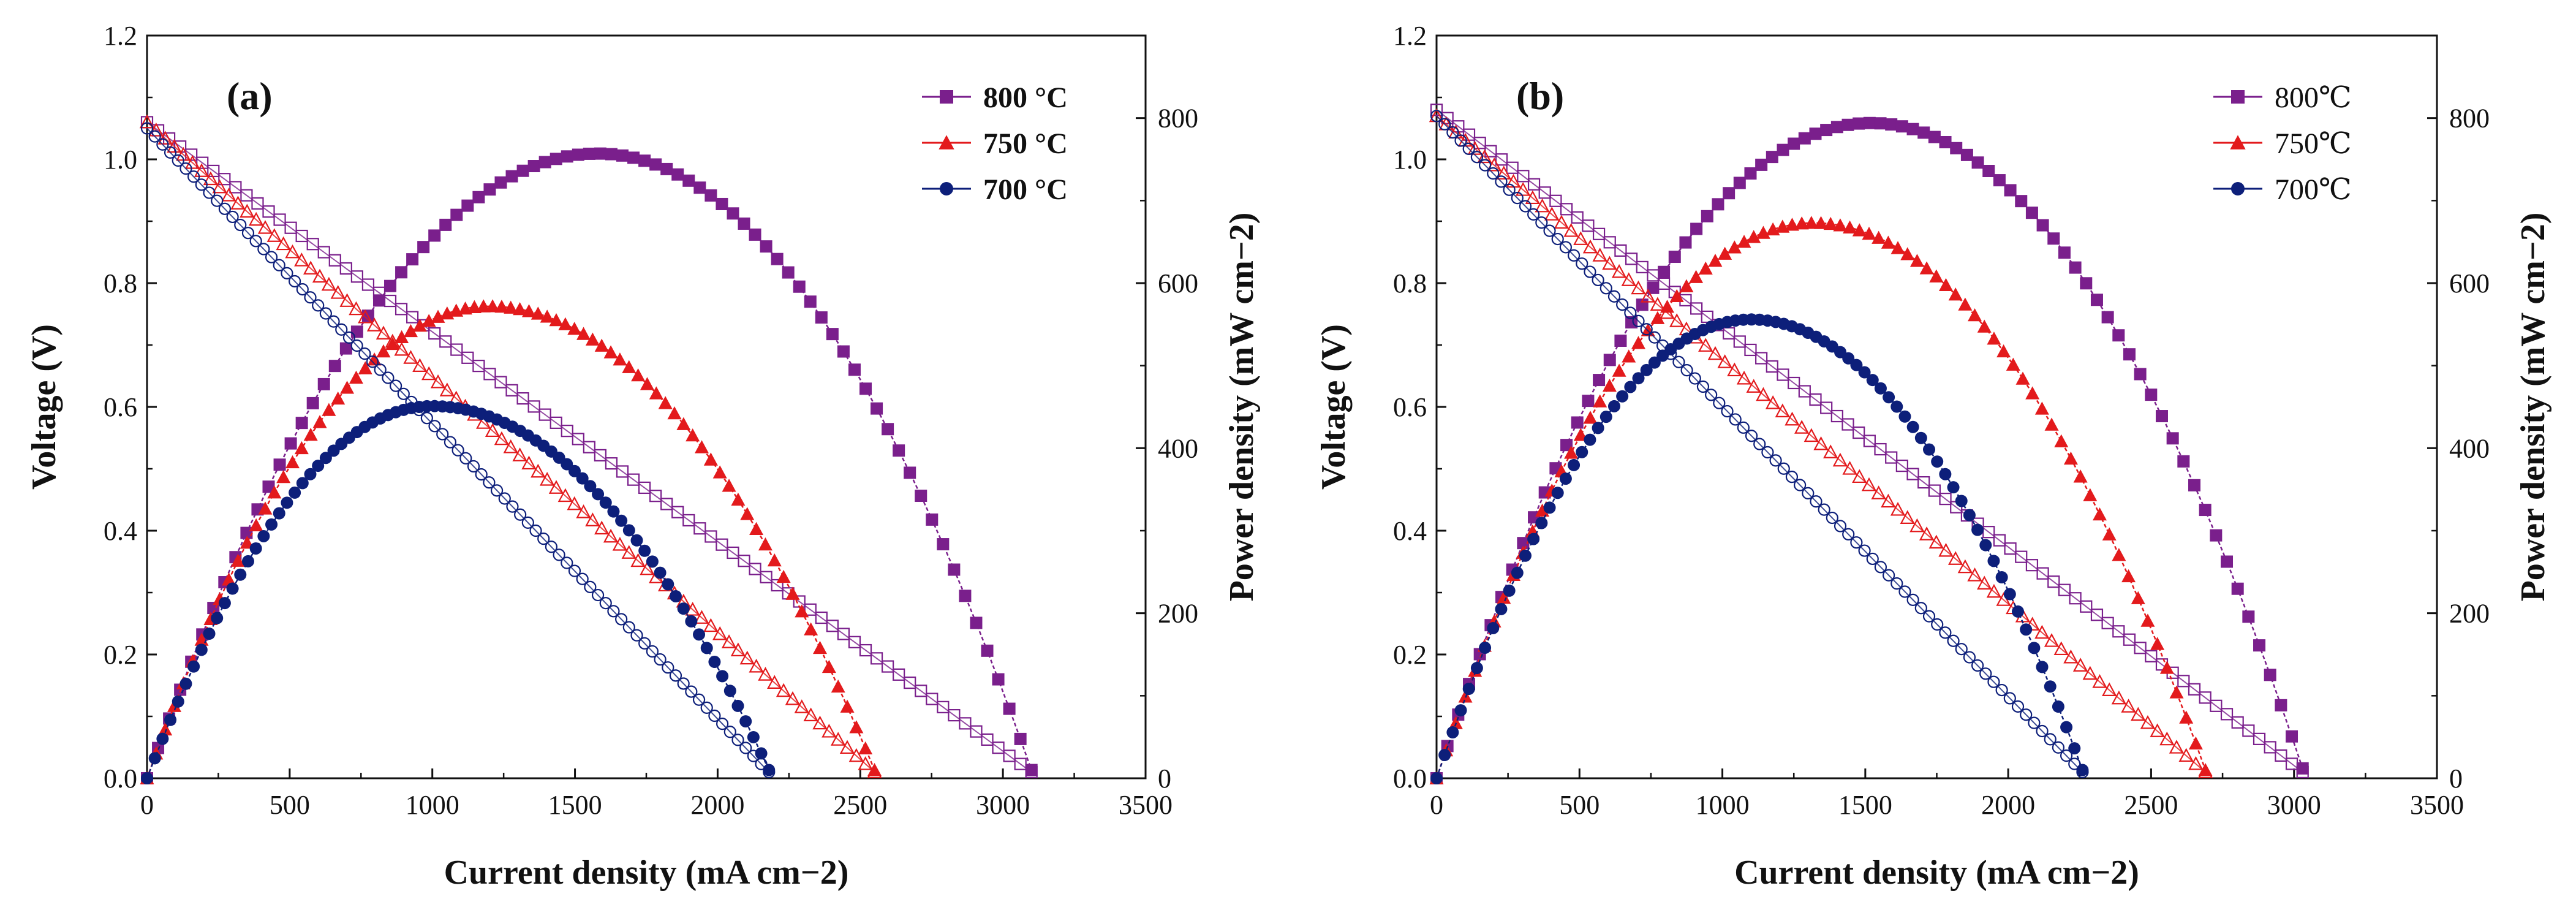 The image size is (2576, 918). Describe the element at coordinates (2313, 143) in the screenshot. I see `legend-label: 750℃` at that location.